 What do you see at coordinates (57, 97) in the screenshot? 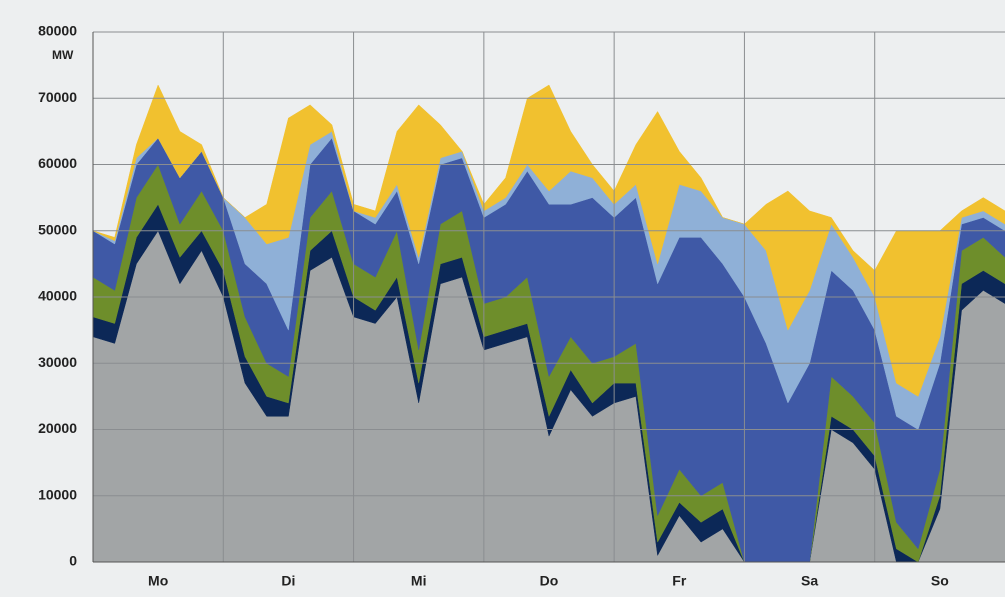
I see `y-tick-label: 70000` at bounding box center [57, 97].